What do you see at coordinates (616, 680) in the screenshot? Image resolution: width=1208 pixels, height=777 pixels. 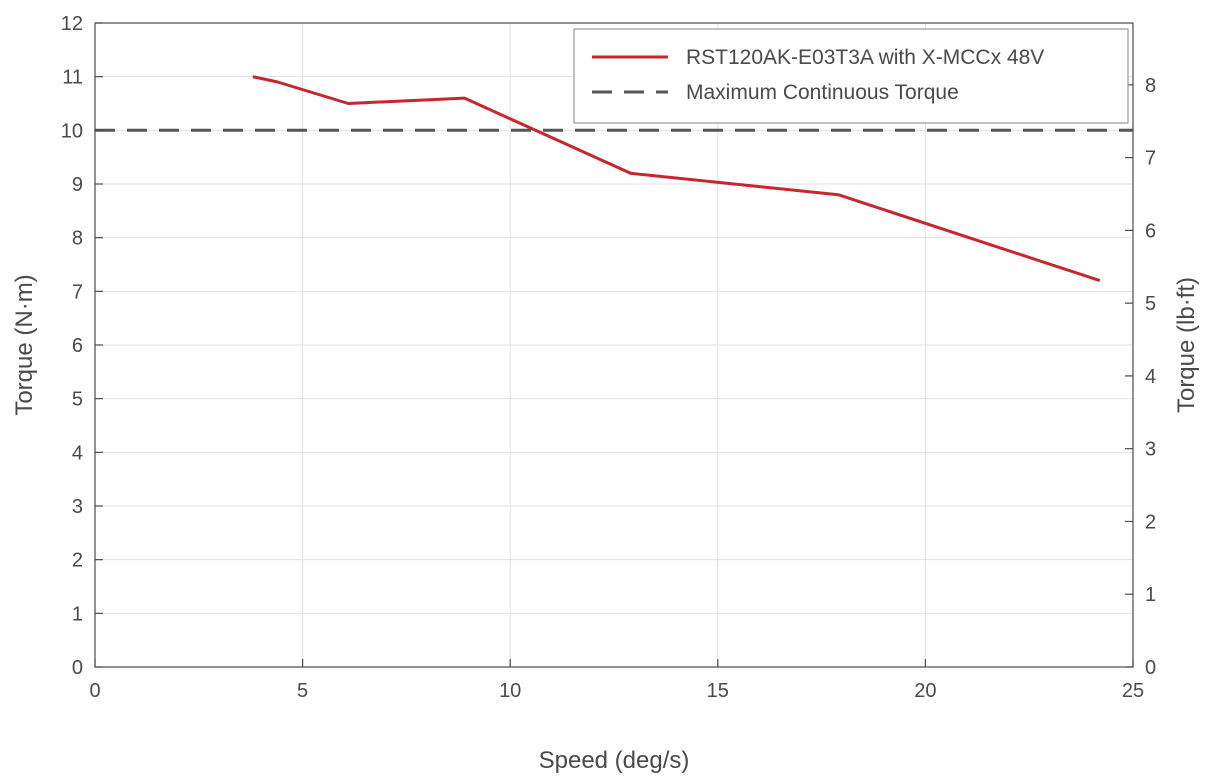 I see `x-axis: 0 5 10 15 20 25` at bounding box center [616, 680].